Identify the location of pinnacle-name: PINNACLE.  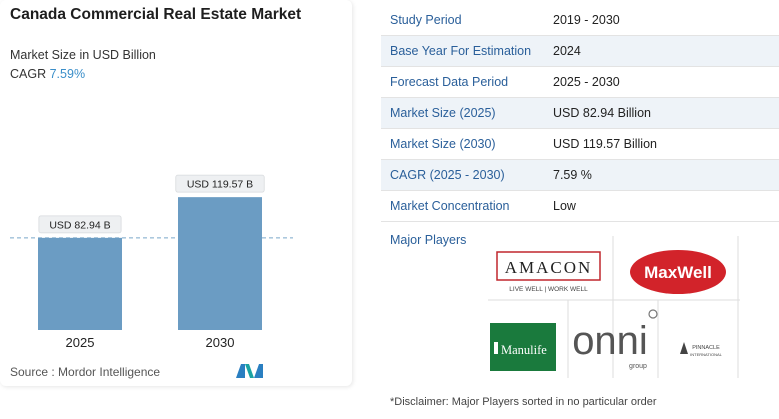
(706, 348).